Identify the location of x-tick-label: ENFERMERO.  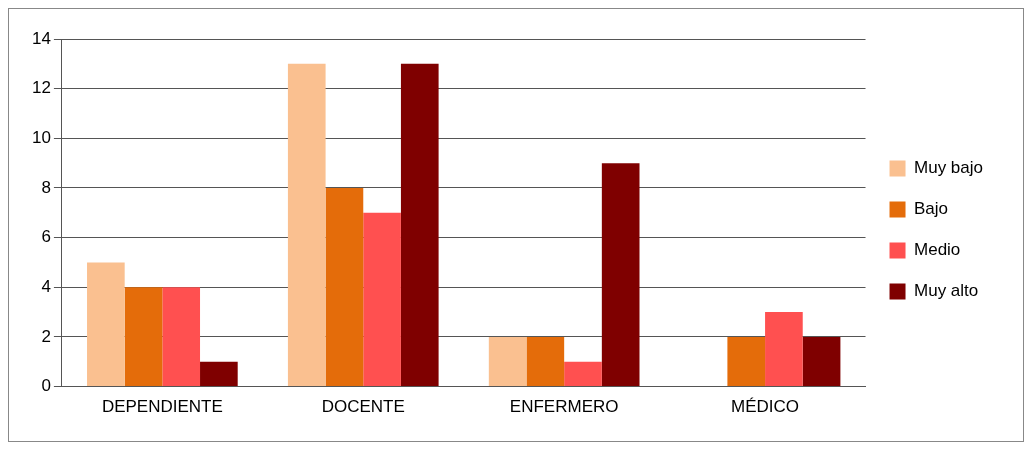
(564, 407).